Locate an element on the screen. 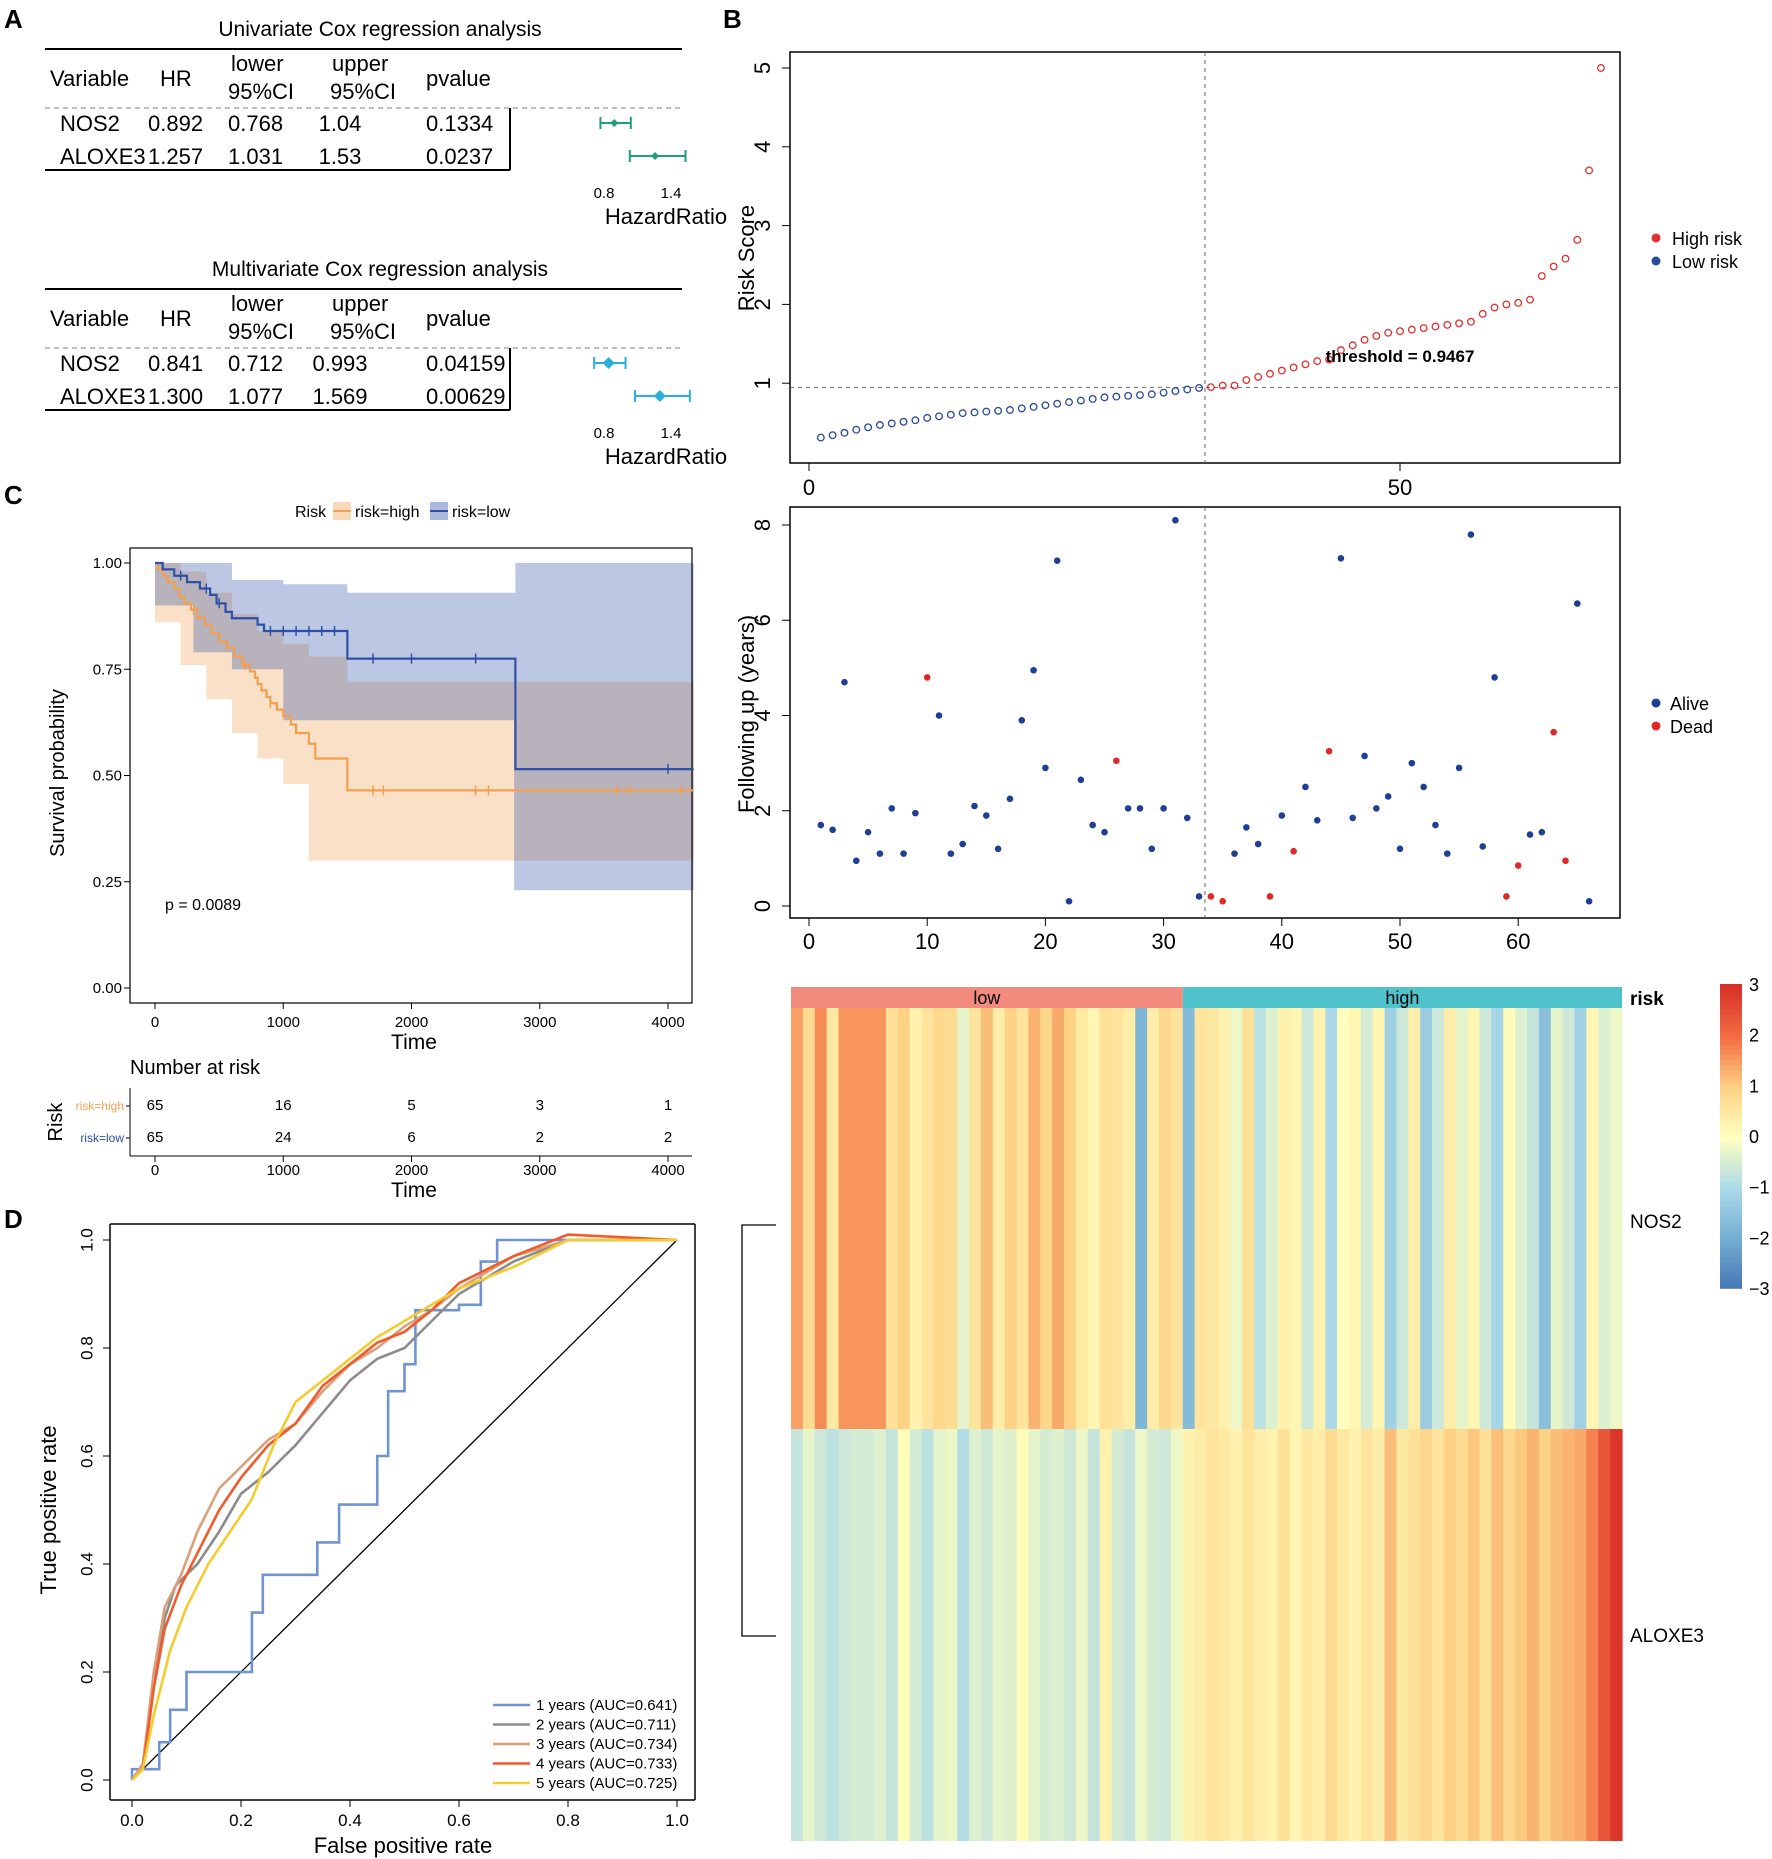  legend-marker is located at coordinates (1656, 261).